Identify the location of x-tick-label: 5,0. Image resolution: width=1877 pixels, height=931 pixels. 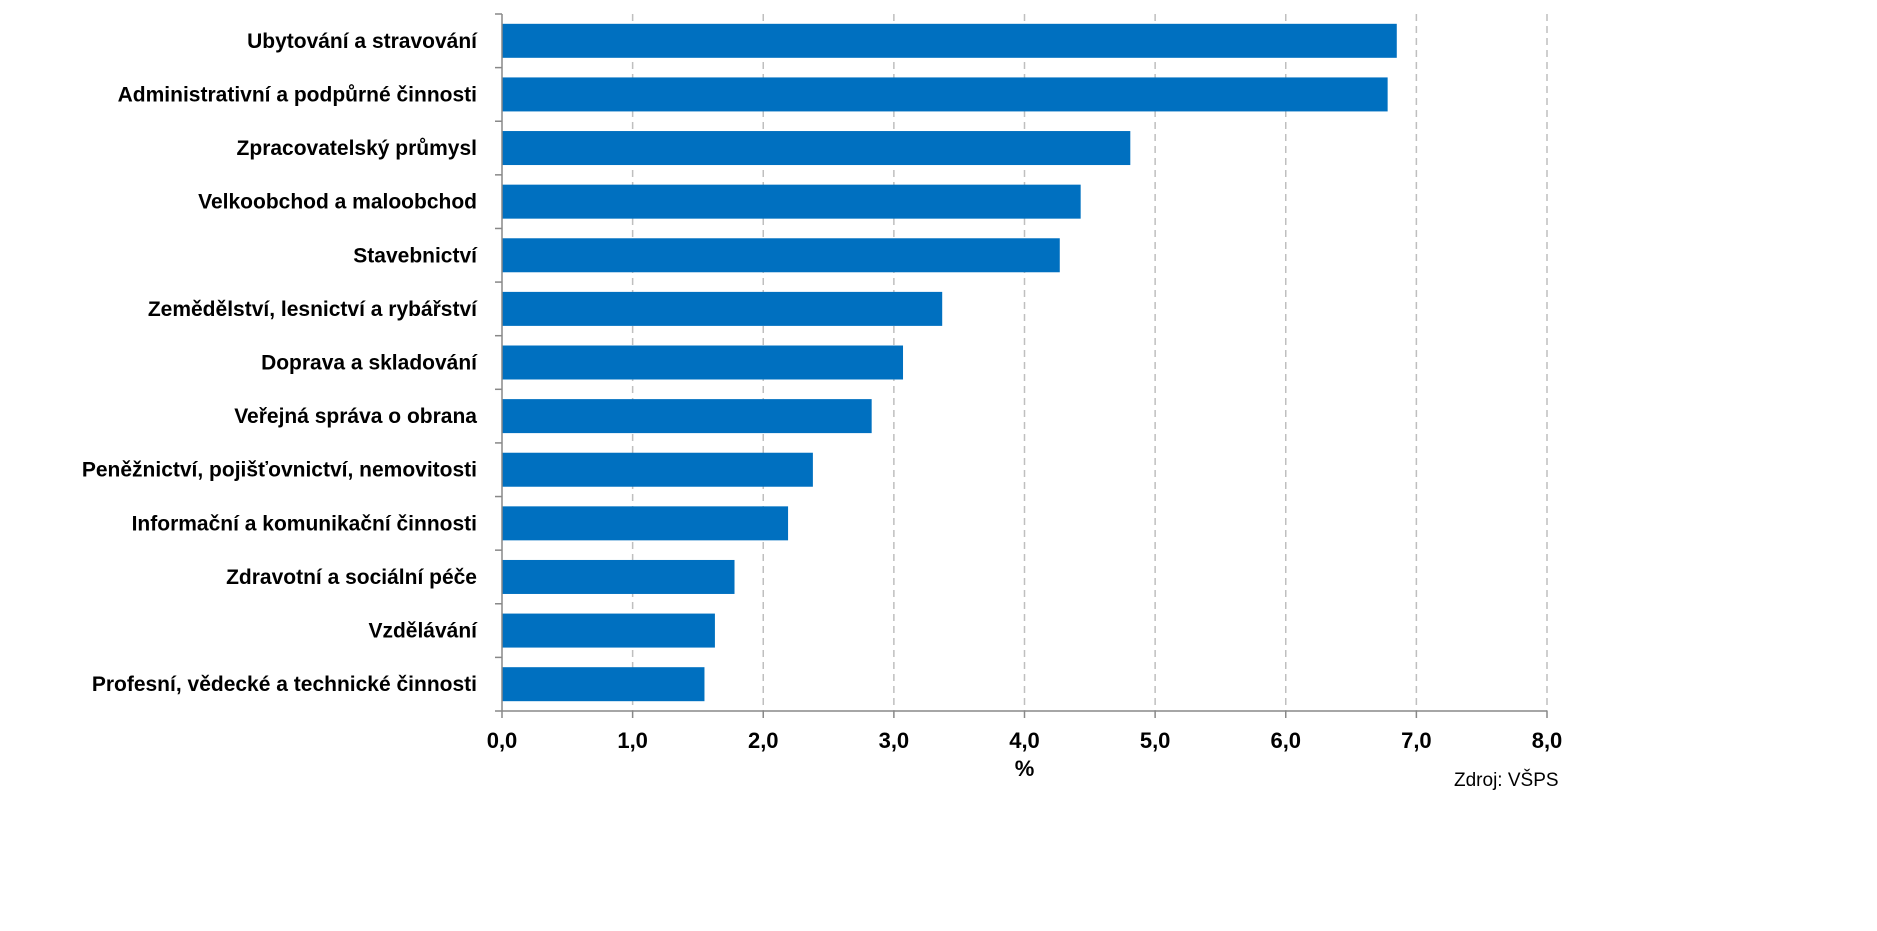
(1155, 740).